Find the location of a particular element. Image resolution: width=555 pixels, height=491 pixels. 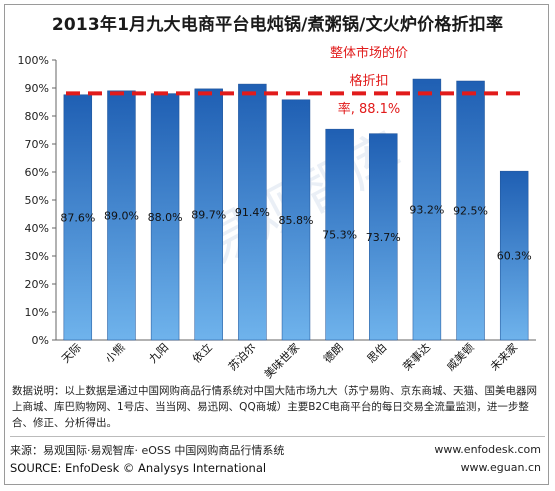

y-tick-label: 0% is located at coordinates (40, 340).